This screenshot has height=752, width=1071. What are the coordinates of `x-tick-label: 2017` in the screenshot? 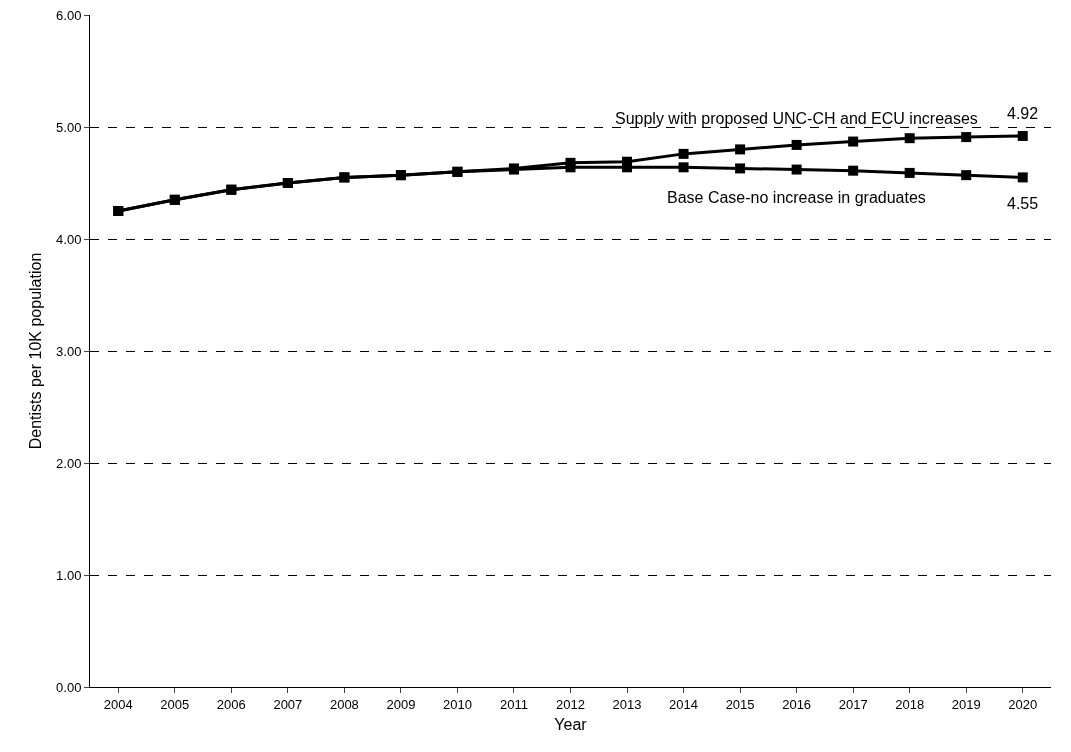 It's located at (853, 704).